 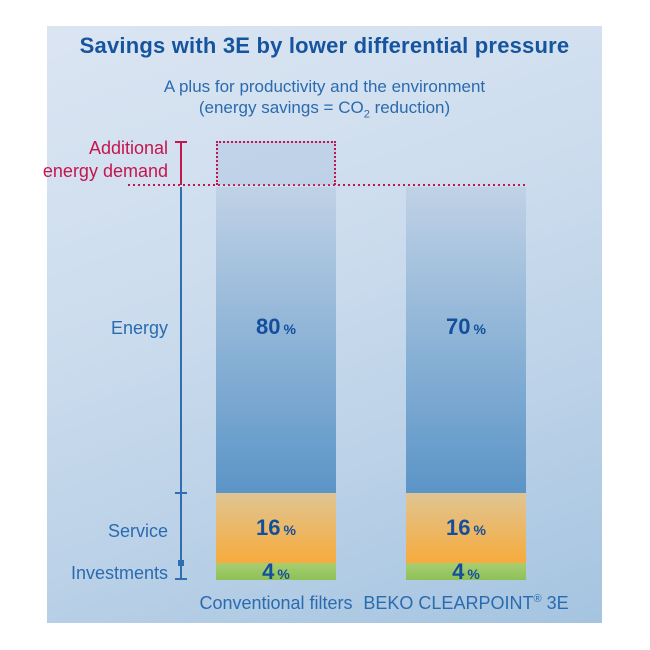 What do you see at coordinates (268, 326) in the screenshot?
I see `value-energy-conventional: 80` at bounding box center [268, 326].